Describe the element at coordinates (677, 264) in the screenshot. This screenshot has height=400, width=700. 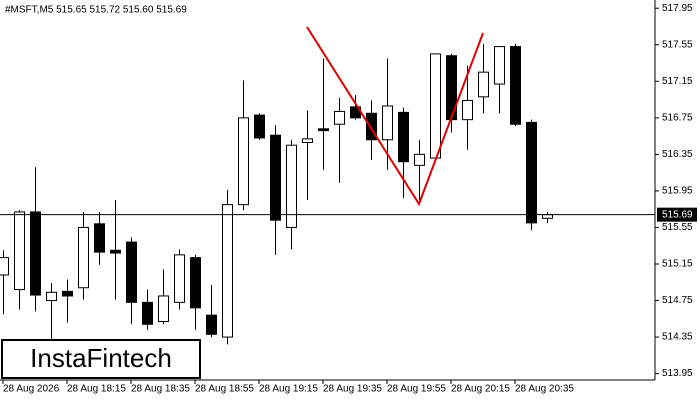
I see `y-tick-label: 515.15` at that location.